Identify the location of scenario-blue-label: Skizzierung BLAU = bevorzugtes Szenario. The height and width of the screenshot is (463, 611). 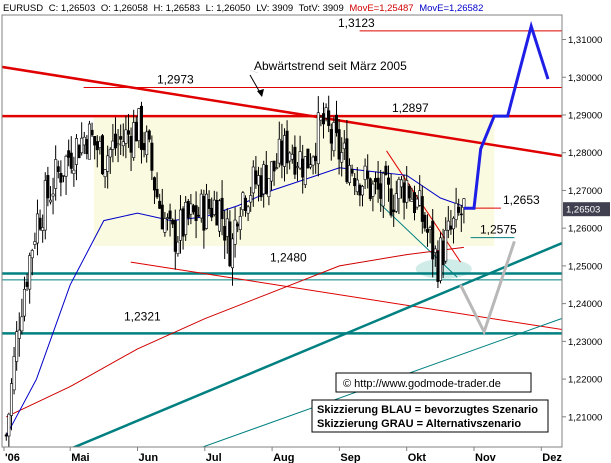
(427, 410).